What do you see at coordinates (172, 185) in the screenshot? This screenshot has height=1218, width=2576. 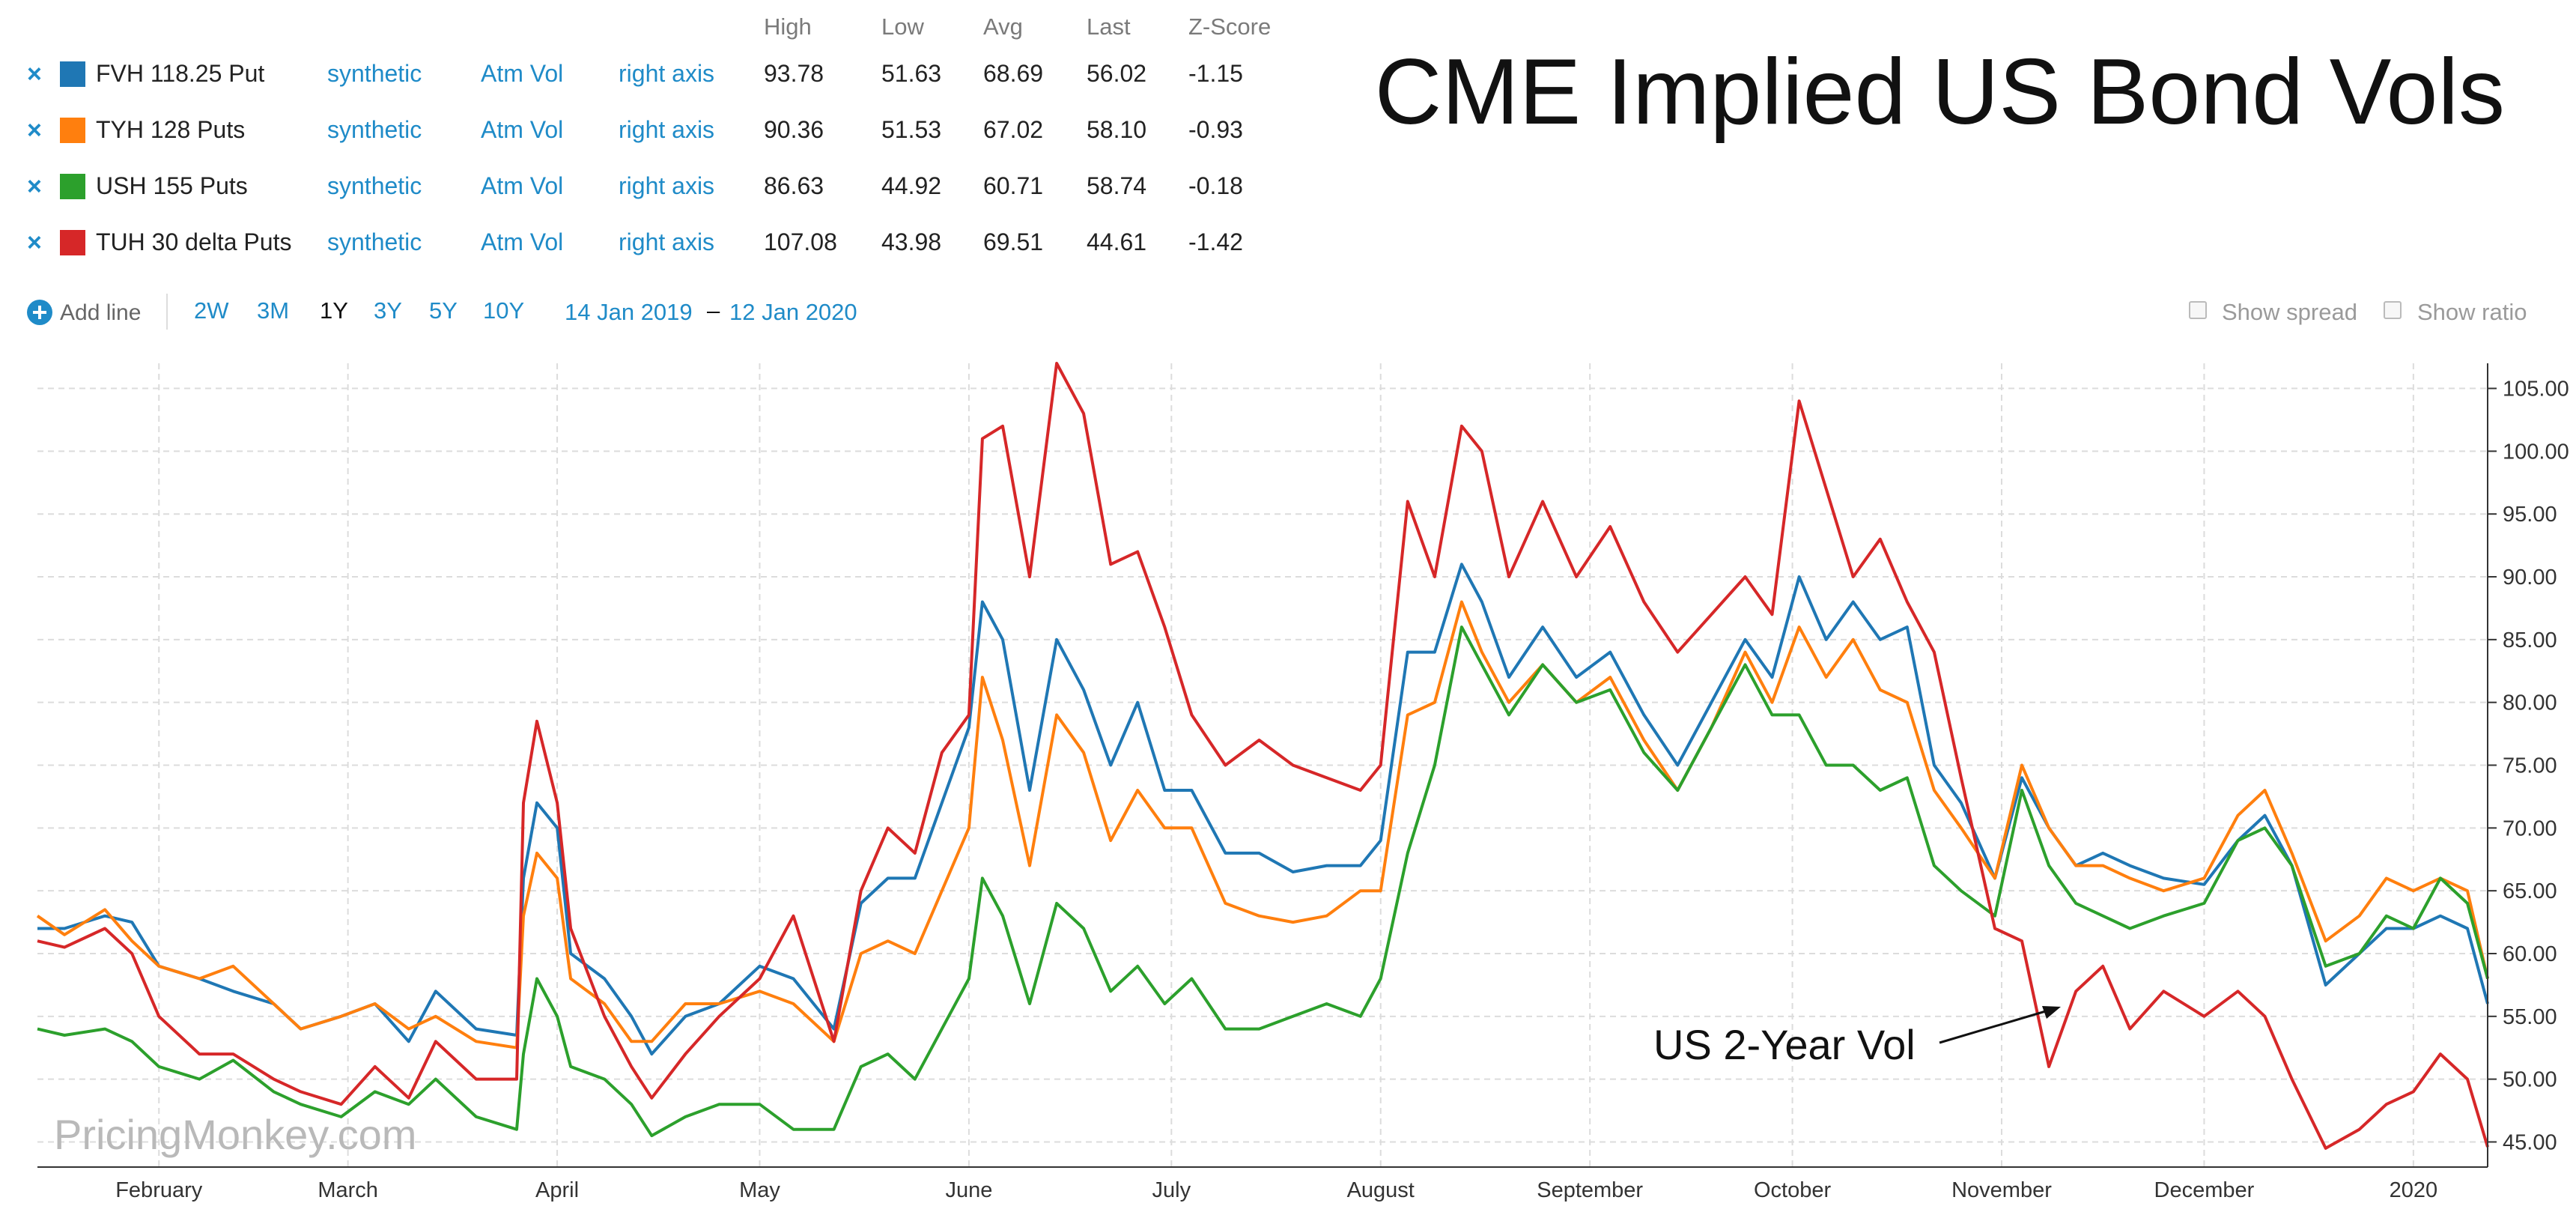 I see `series-name: USH 155 Puts` at bounding box center [172, 185].